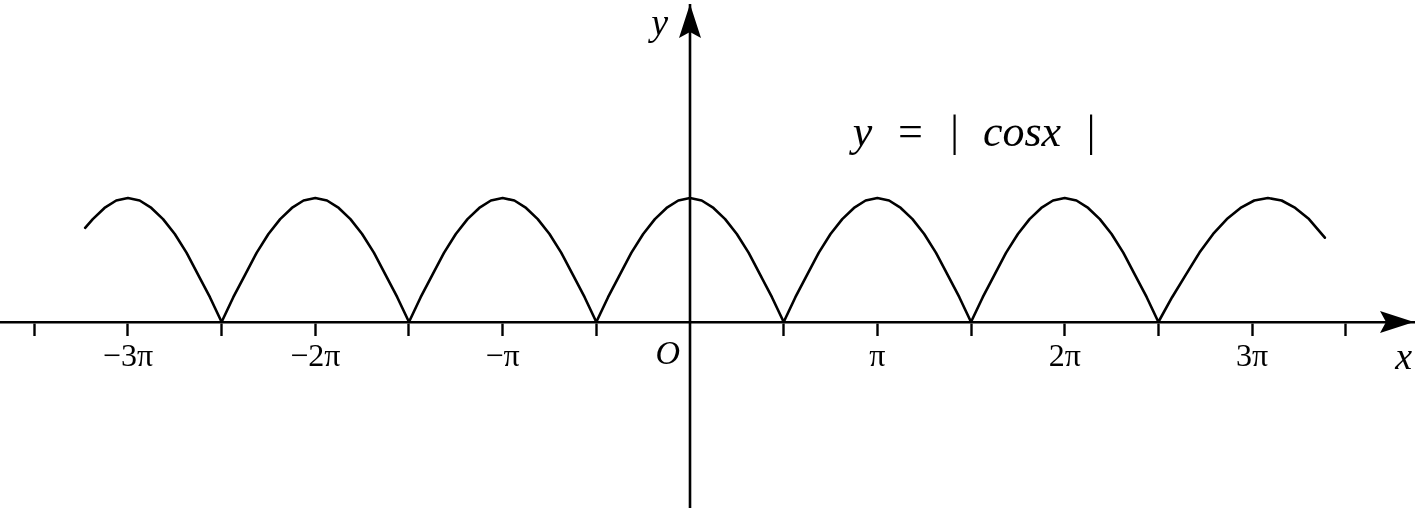 Image resolution: width=1418 pixels, height=512 pixels. I want to click on x-axis-title: x, so click(1403, 355).